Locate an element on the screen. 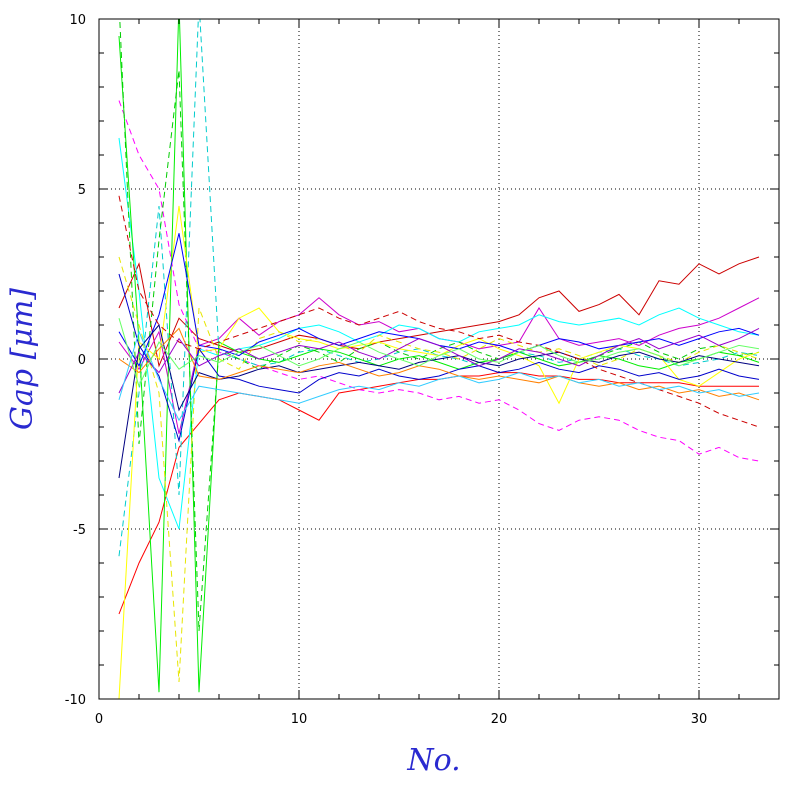  x-tick-label: 30 is located at coordinates (699, 719).